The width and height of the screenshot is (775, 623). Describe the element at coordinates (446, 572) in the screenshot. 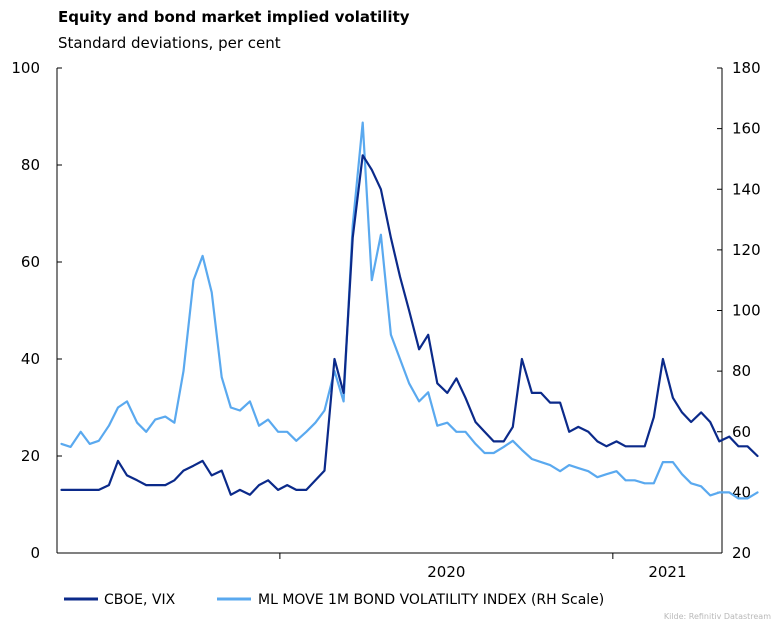

I see `x-tick-label: 2020` at that location.